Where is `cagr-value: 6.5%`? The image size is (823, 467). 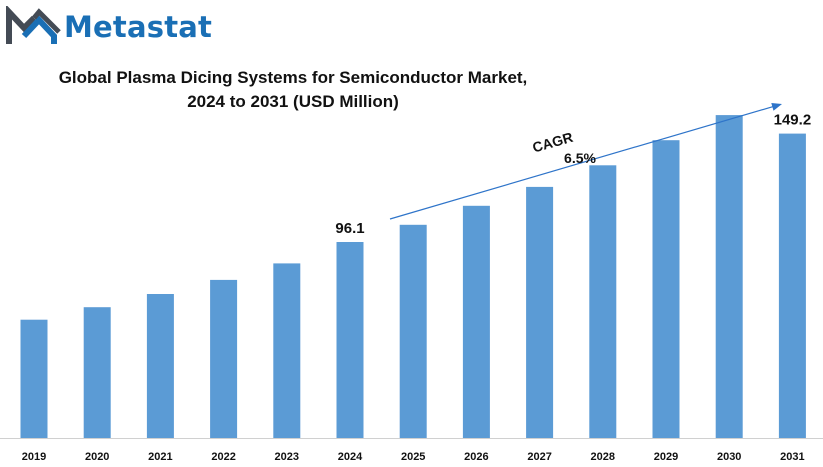 cagr-value: 6.5% is located at coordinates (580, 158).